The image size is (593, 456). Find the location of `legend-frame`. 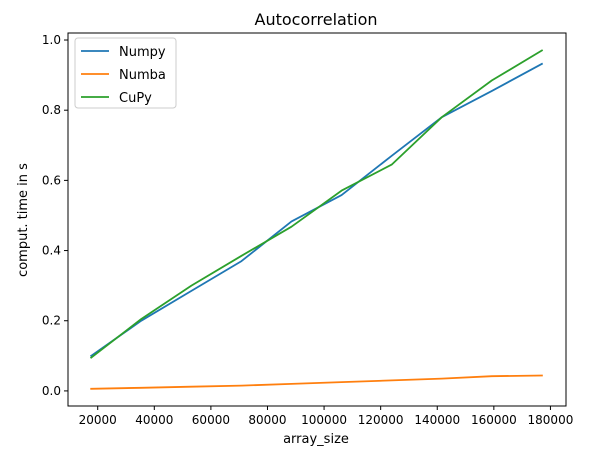

legend-frame is located at coordinates (125, 73).